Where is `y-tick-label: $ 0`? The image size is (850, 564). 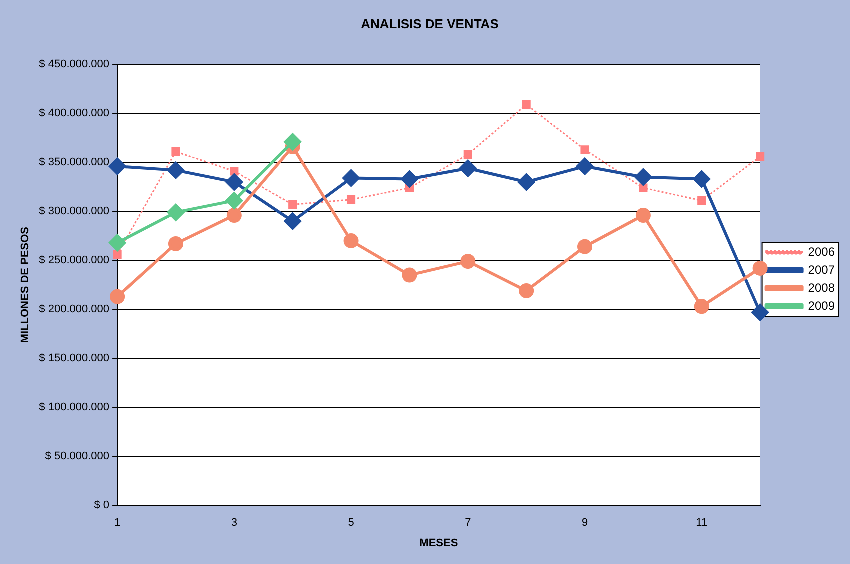 y-tick-label: $ 0 is located at coordinates (102, 506).